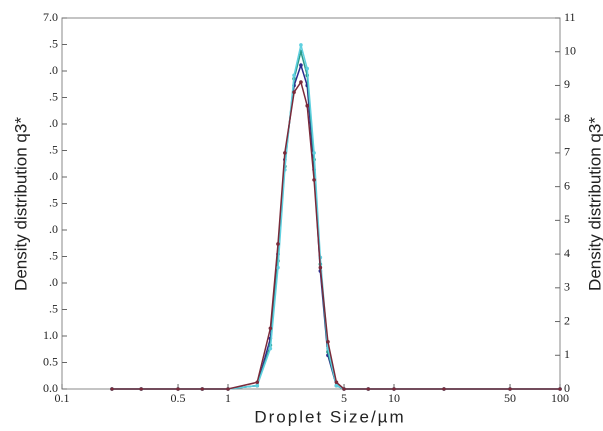 The width and height of the screenshot is (603, 431). Describe the element at coordinates (228, 398) in the screenshot. I see `x-tick-label: 1` at that location.